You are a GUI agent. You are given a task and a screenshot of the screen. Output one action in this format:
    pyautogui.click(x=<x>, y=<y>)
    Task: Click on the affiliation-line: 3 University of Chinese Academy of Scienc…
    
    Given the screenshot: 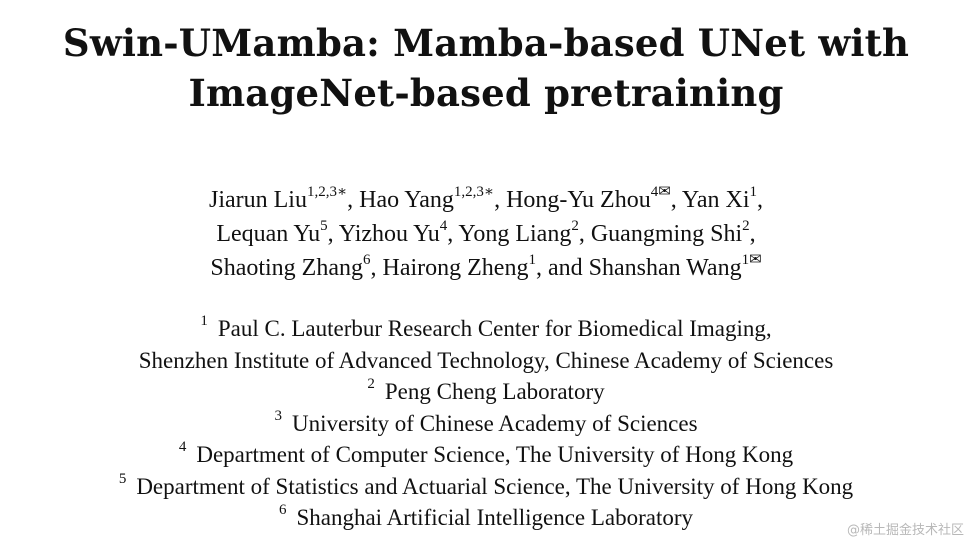 What is the action you would take?
    pyautogui.click(x=486, y=424)
    